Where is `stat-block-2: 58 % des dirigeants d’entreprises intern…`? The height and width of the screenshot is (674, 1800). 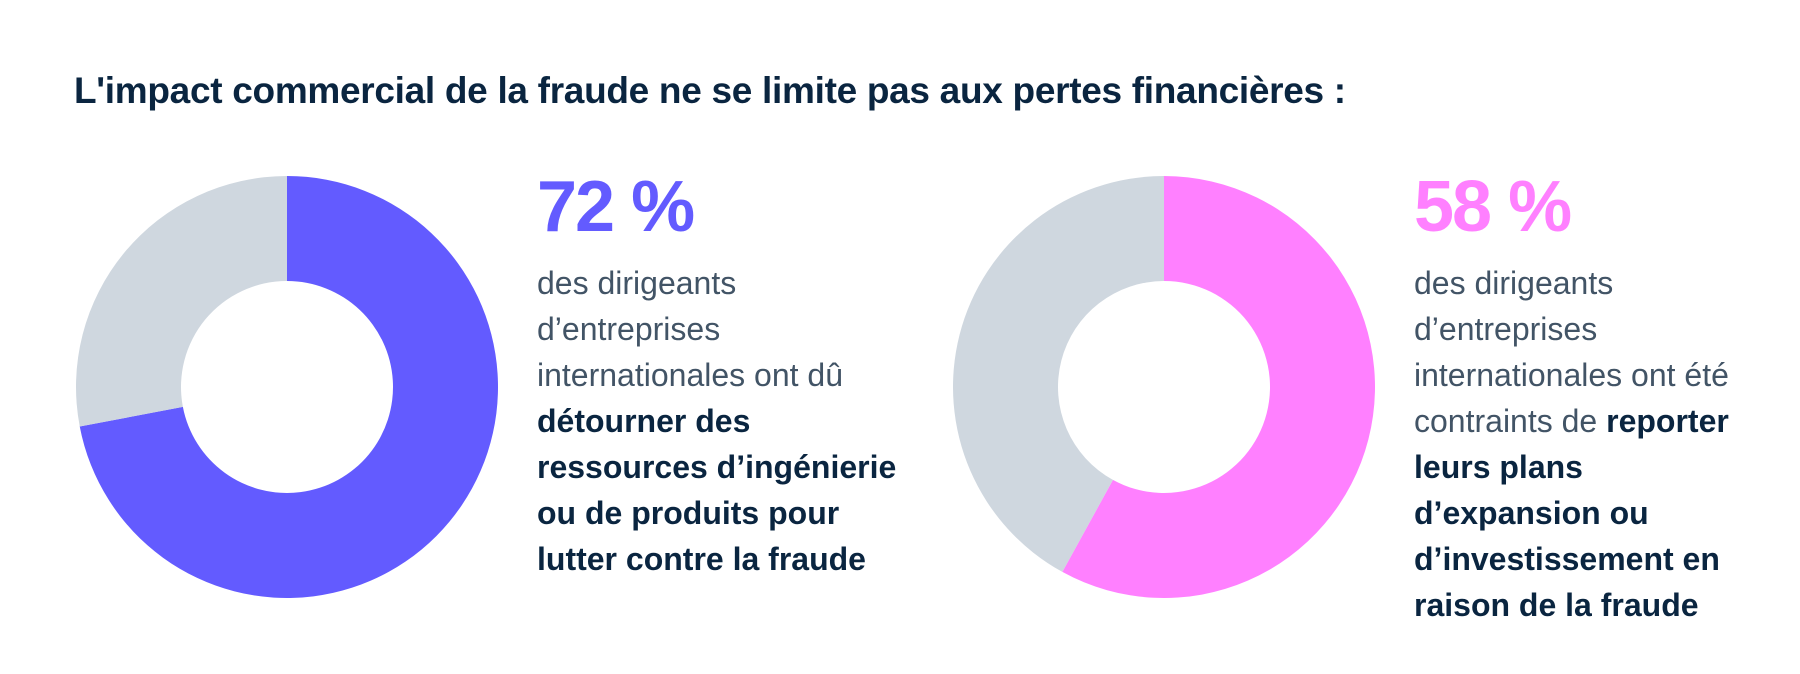
stat-block-2: 58 % des dirigeants d’entreprises intern… is located at coordinates (1594, 398).